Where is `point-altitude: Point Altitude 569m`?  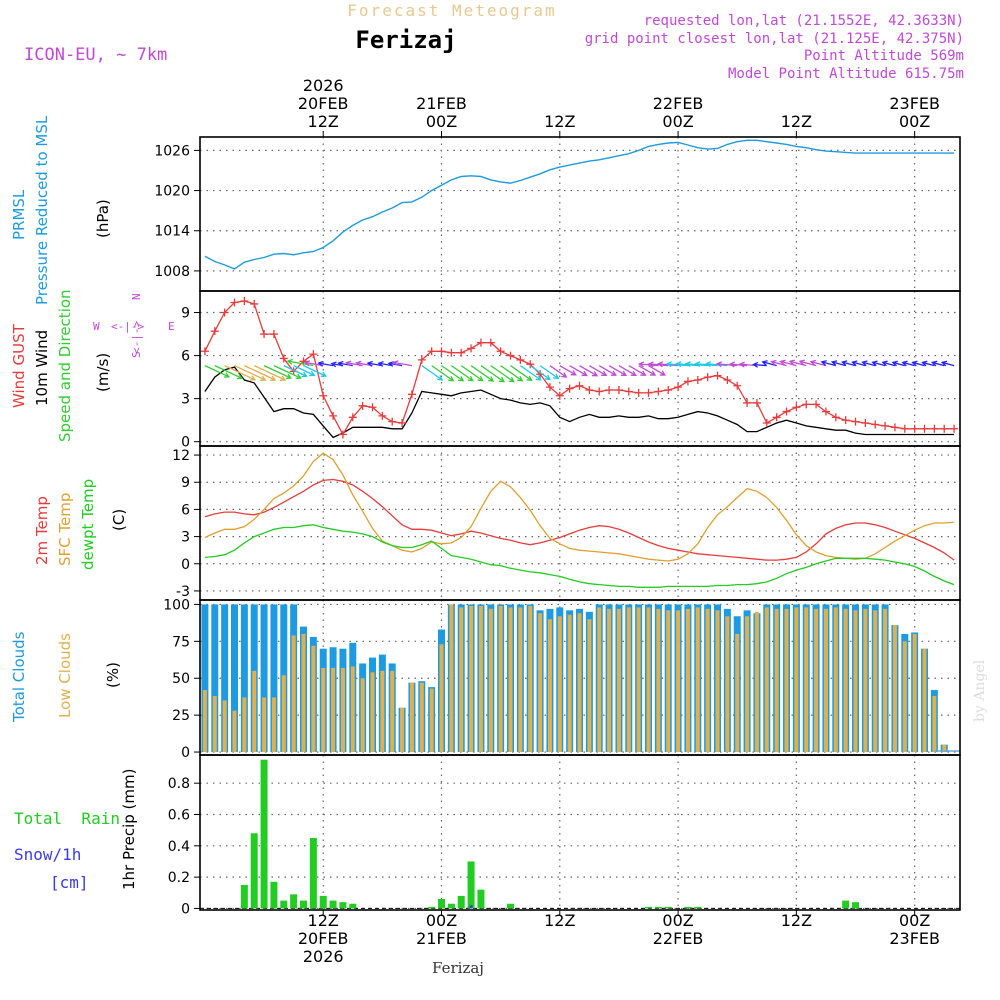 point-altitude: Point Altitude 569m is located at coordinates (884, 56).